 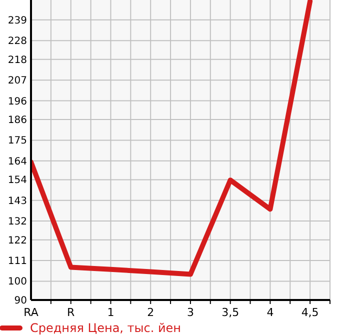 I want to click on y-tick-label: 196, so click(x=17, y=102).